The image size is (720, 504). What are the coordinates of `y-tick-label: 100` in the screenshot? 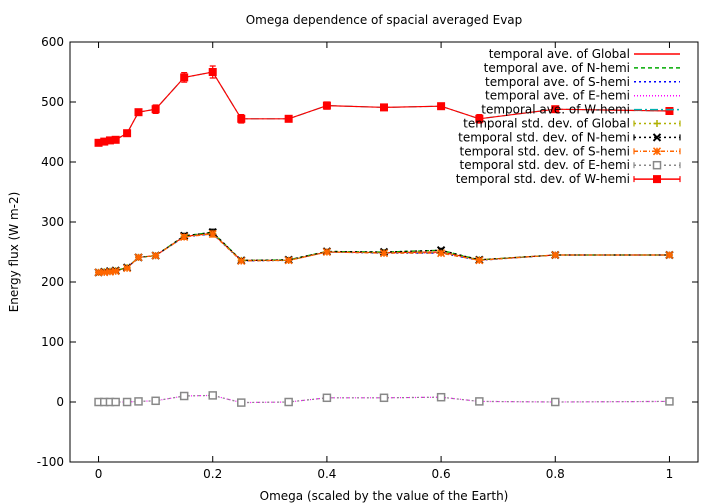 It's located at (52, 342).